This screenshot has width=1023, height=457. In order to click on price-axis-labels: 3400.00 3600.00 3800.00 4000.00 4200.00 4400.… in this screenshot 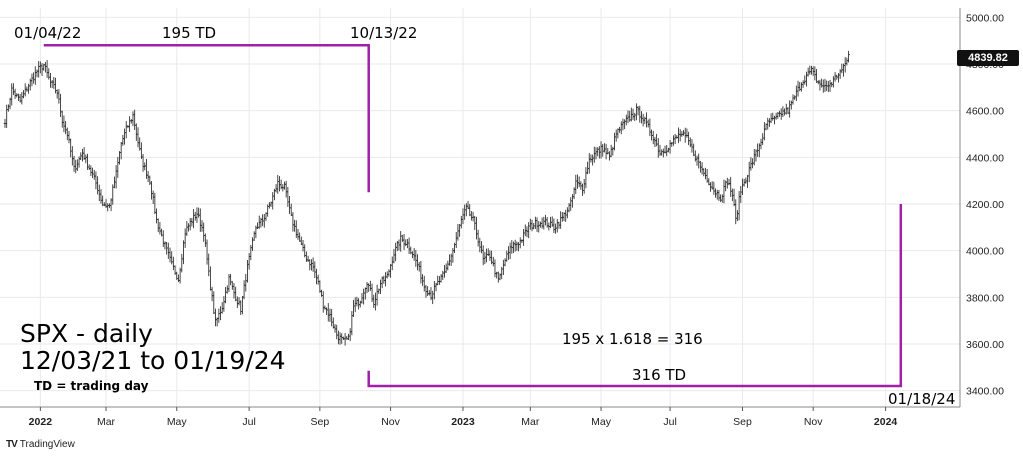, I will do `click(985, 204)`.